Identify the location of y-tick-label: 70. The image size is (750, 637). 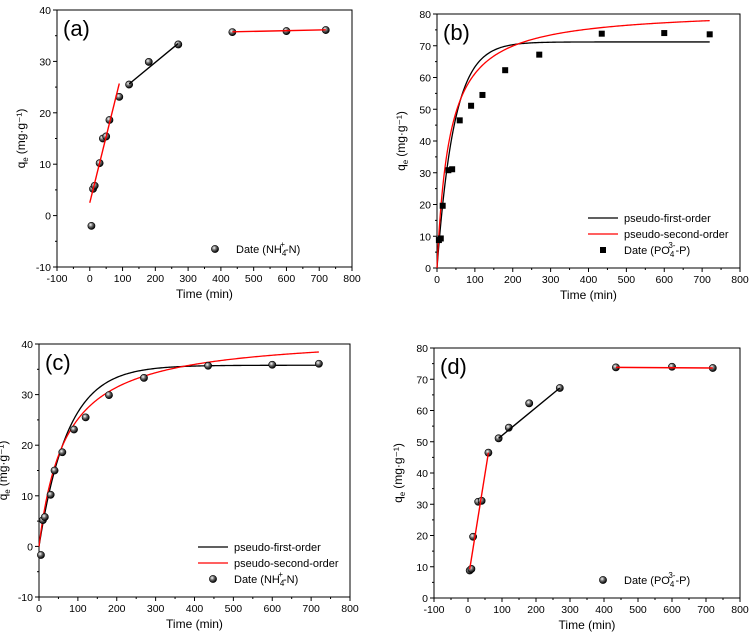
(422, 380).